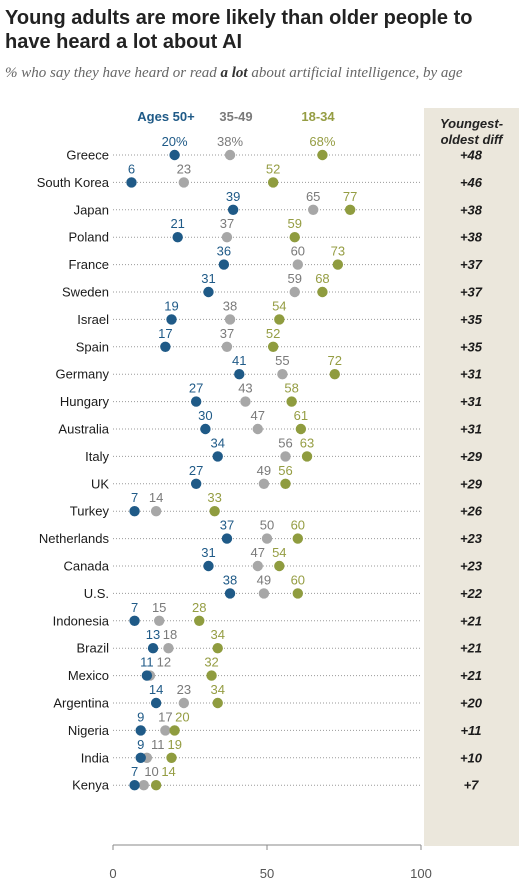 This screenshot has height=884, width=525. What do you see at coordinates (471, 237) in the screenshot?
I see `diff-value: +38` at bounding box center [471, 237].